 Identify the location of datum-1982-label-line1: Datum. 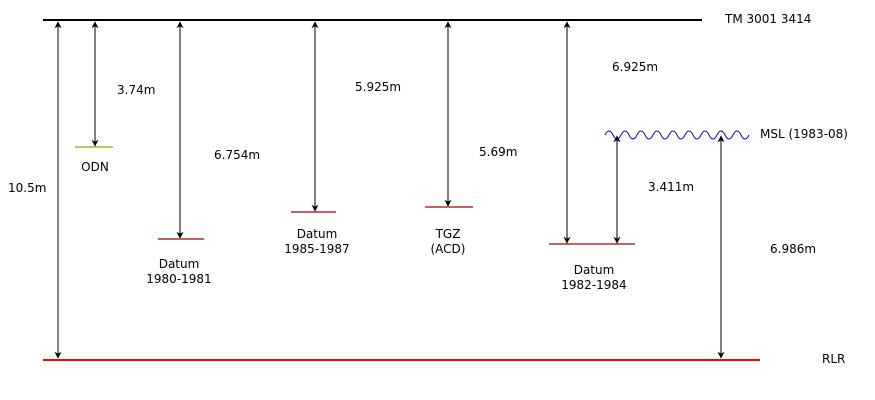
(594, 270).